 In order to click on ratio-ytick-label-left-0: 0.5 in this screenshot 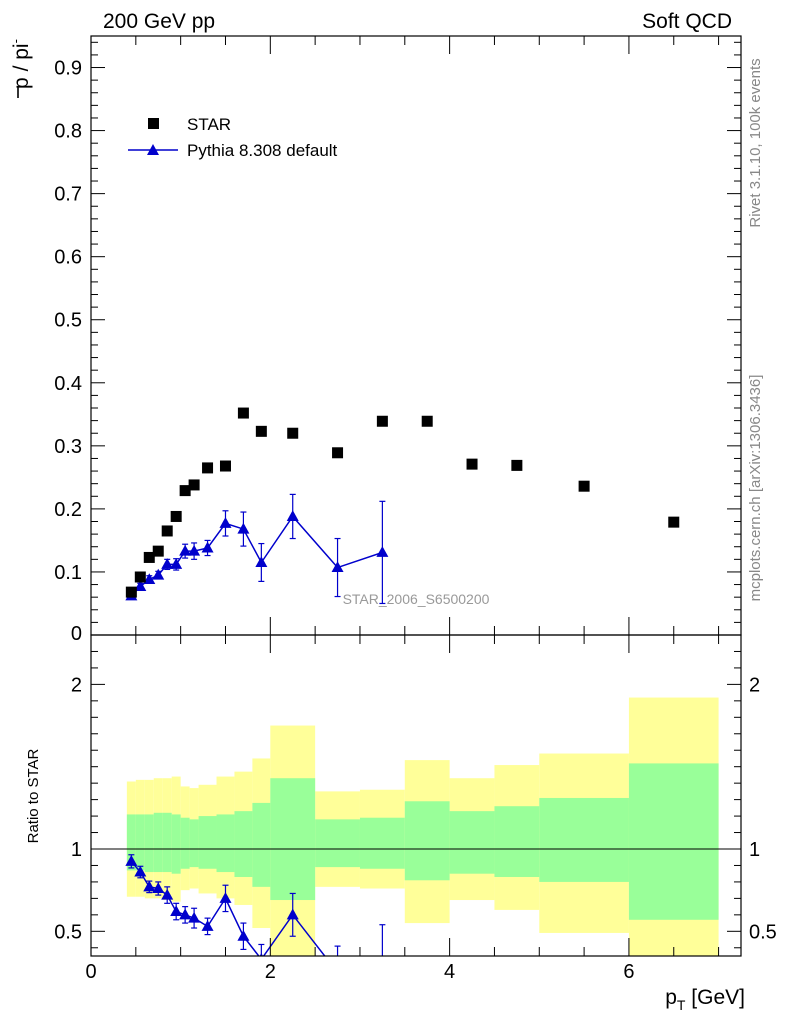, I will do `click(68, 932)`.